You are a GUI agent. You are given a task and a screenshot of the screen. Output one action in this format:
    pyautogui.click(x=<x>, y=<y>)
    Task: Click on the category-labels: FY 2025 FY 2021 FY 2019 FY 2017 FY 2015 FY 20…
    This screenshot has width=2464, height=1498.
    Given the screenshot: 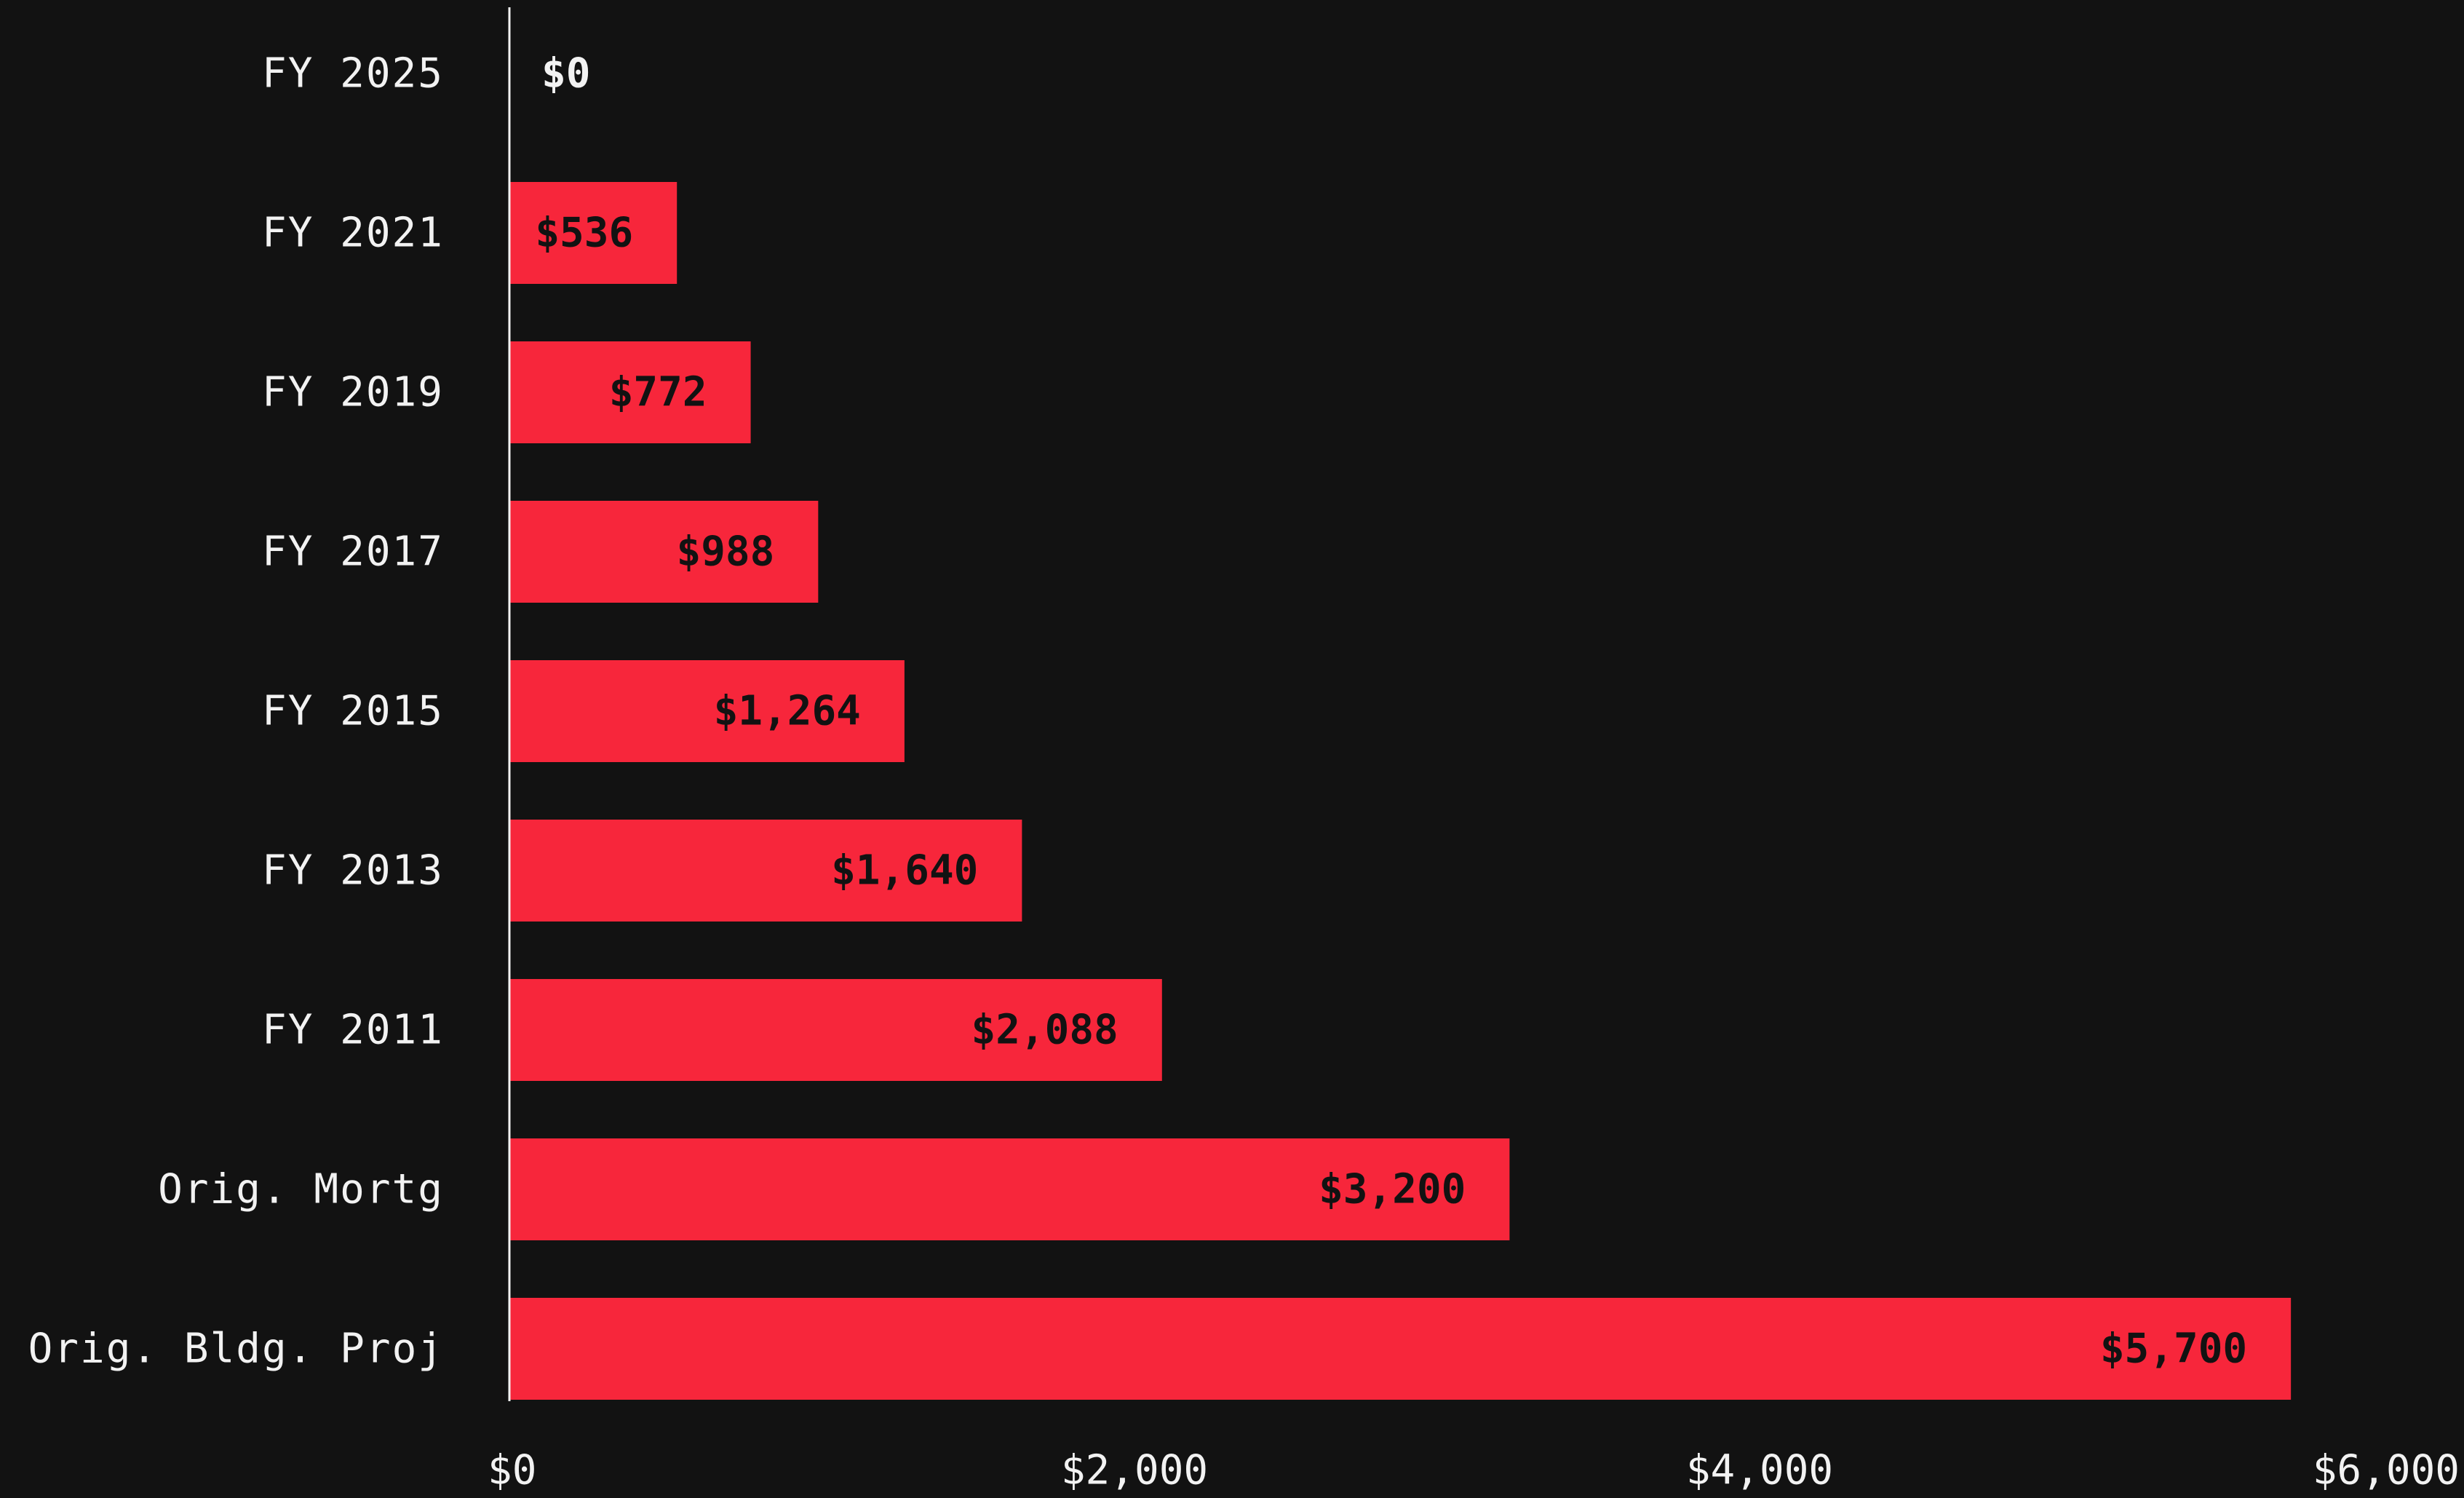 What is the action you would take?
    pyautogui.click(x=236, y=711)
    